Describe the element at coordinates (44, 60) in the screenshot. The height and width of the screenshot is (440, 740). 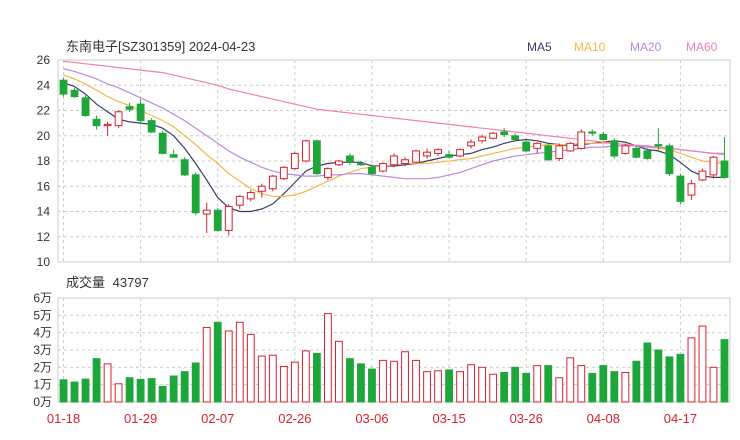
I see `price-tick-label: 26` at that location.